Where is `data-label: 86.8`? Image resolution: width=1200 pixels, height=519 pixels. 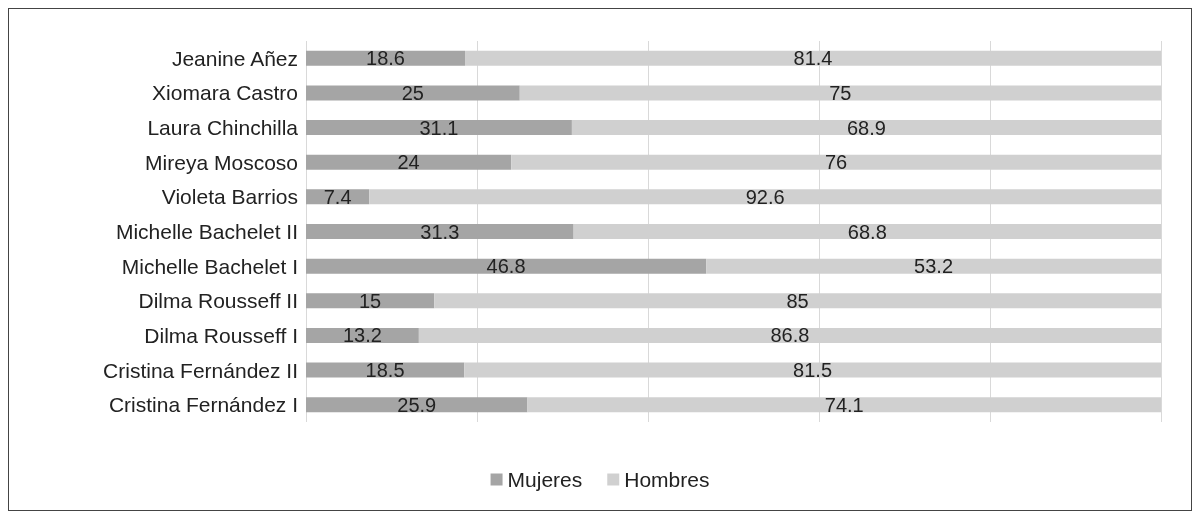 data-label: 86.8 is located at coordinates (790, 335).